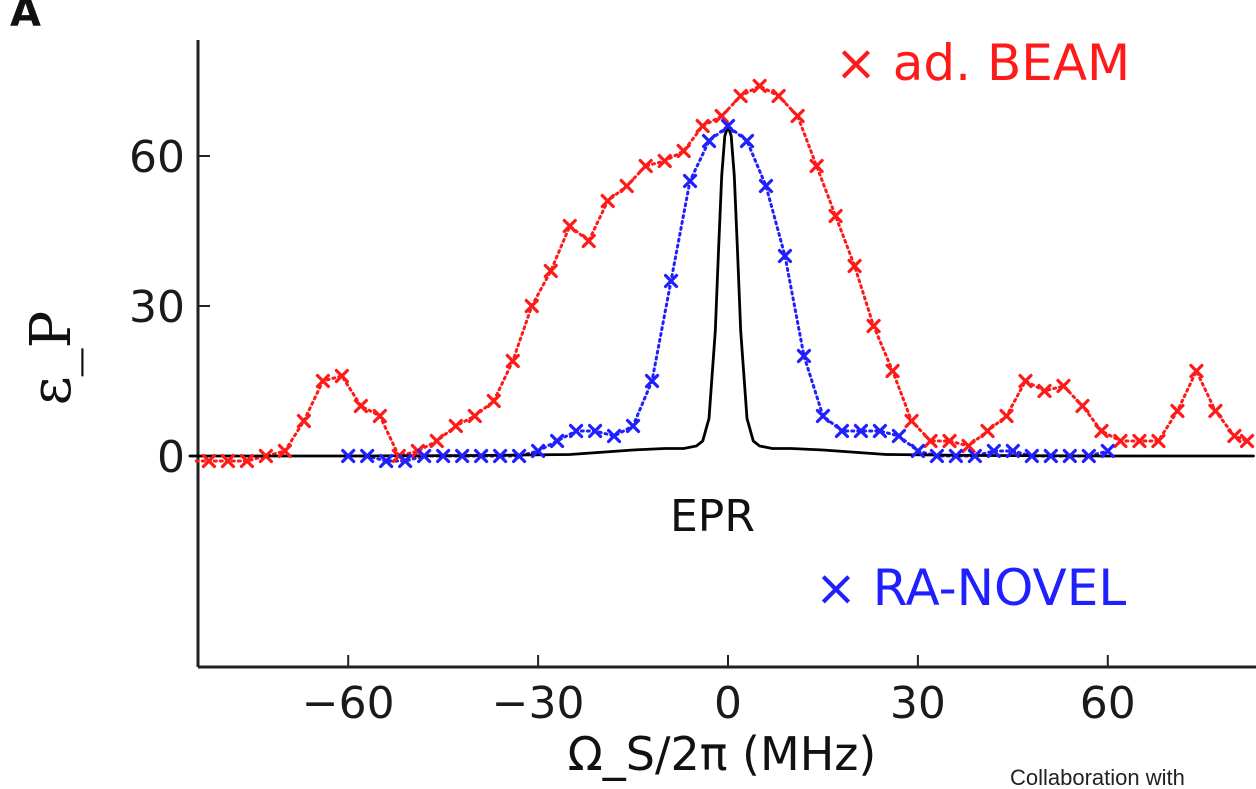 The height and width of the screenshot is (789, 1256). I want to click on legend-beam: × ad. BEAM, so click(982, 63).